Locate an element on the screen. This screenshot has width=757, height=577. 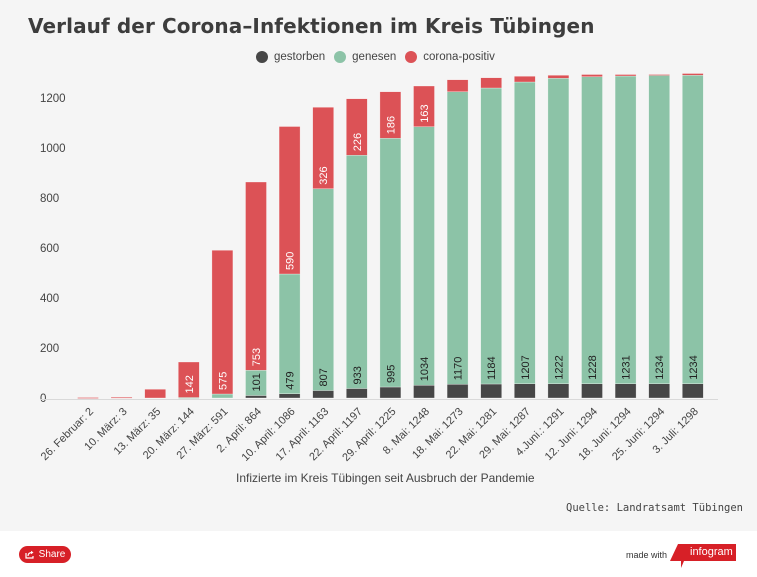
y-tick-label: 400 is located at coordinates (49, 299).